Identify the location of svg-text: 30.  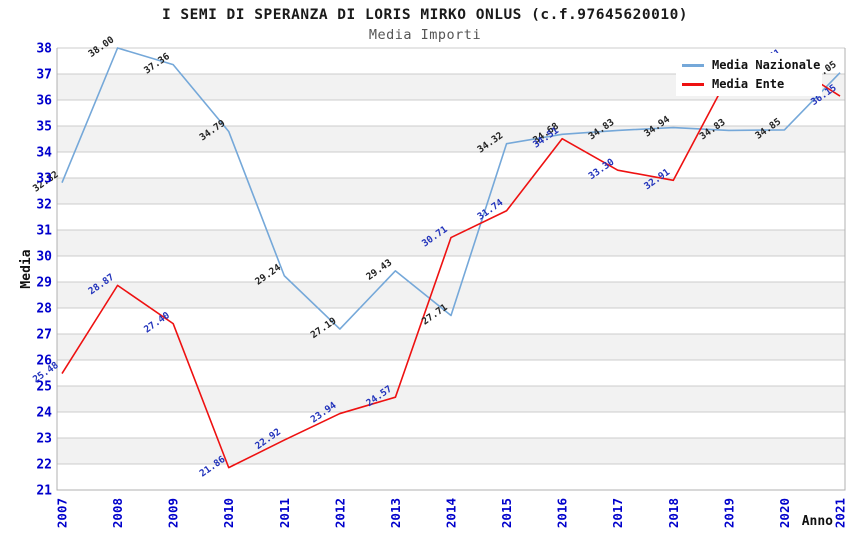
(44, 257).